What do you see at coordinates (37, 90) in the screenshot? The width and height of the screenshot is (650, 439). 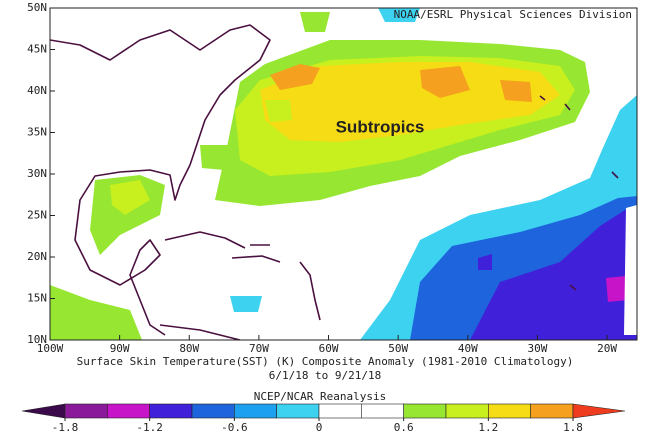 I see `y-tick-label: 40N` at bounding box center [37, 90].